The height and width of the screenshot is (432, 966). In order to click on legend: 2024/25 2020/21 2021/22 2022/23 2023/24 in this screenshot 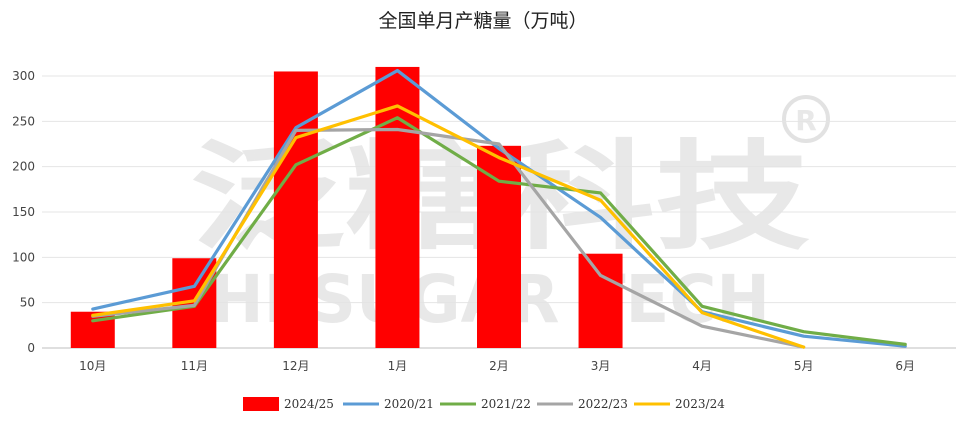, I will do `click(484, 404)`.